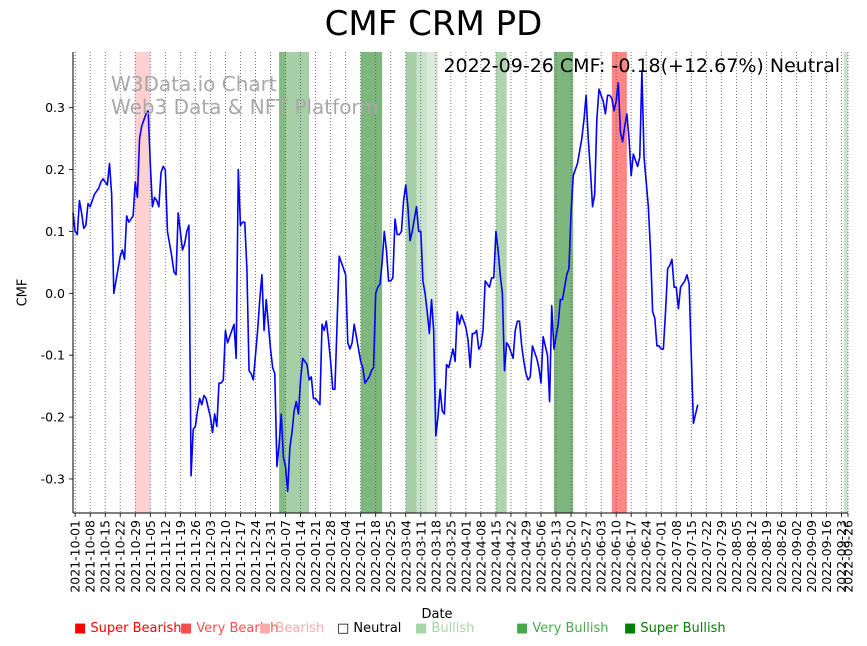  What do you see at coordinates (55, 169) in the screenshot?
I see `y-tick-label: 0.2` at bounding box center [55, 169].